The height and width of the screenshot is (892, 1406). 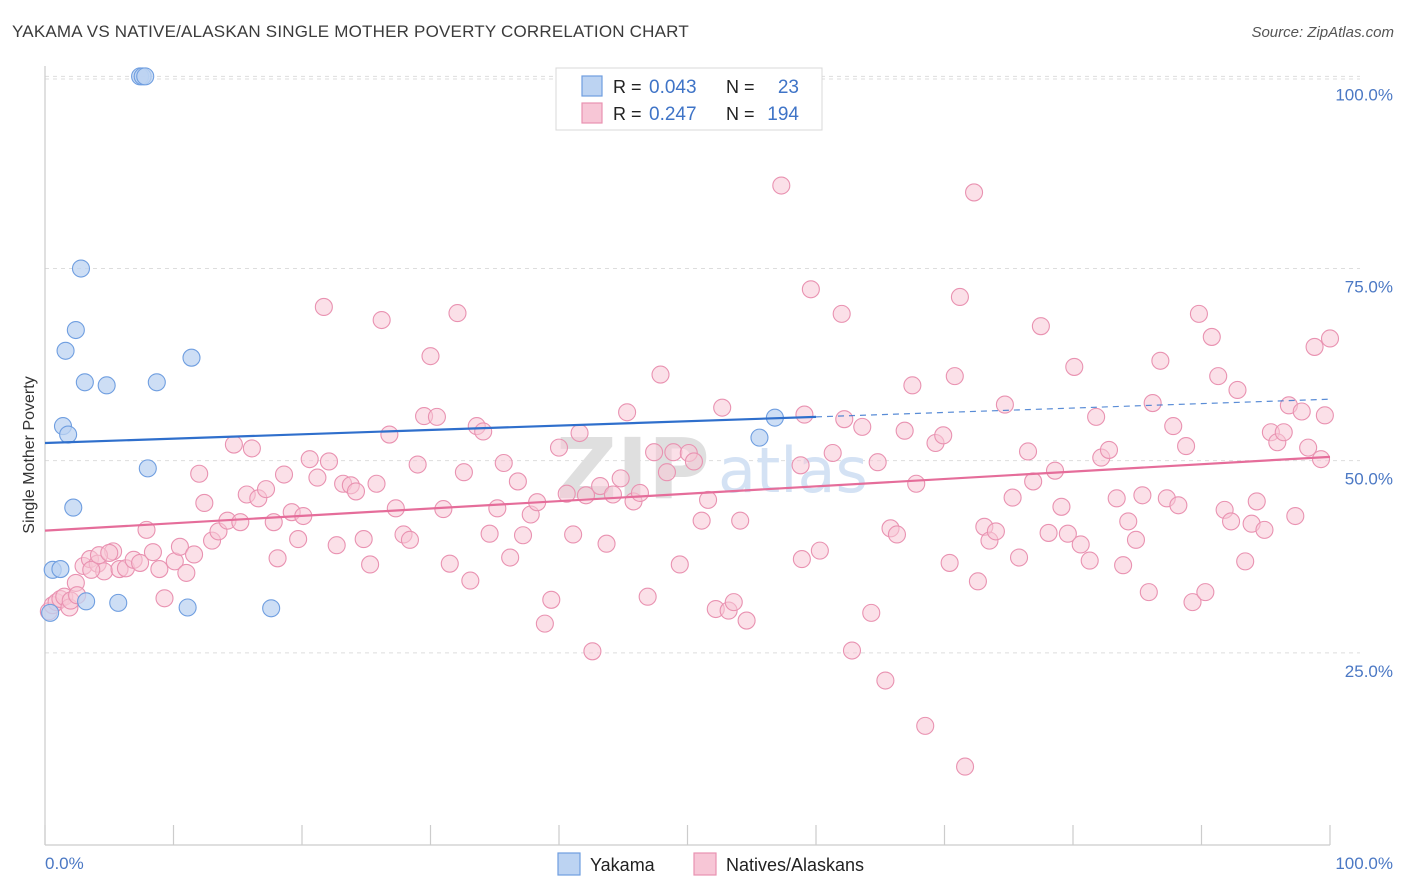 What do you see at coordinates (623, 865) in the screenshot?
I see `bottom-legend-yakama: Yakama` at bounding box center [623, 865].